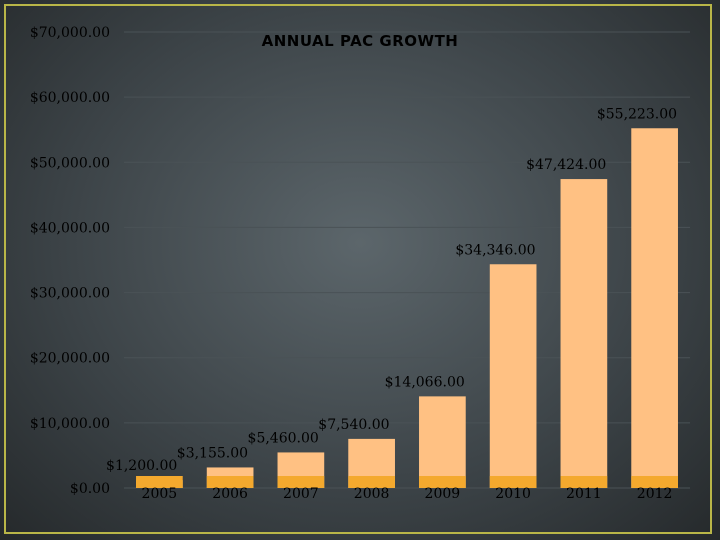 The image size is (720, 540). I want to click on y-tick-label: $60,000.00, so click(70, 98).